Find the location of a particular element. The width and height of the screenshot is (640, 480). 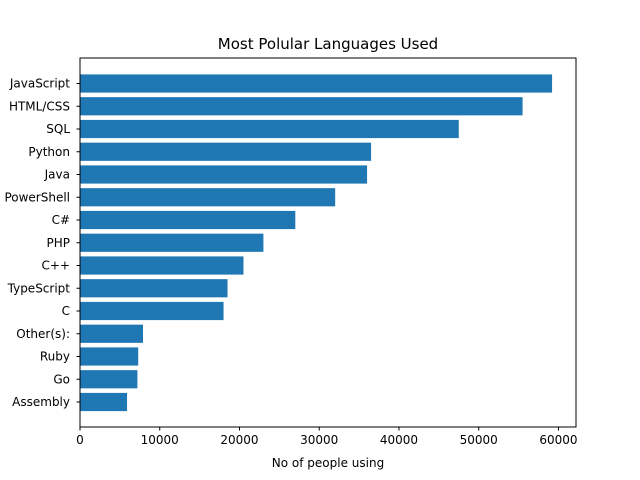

bar-go is located at coordinates (109, 379).